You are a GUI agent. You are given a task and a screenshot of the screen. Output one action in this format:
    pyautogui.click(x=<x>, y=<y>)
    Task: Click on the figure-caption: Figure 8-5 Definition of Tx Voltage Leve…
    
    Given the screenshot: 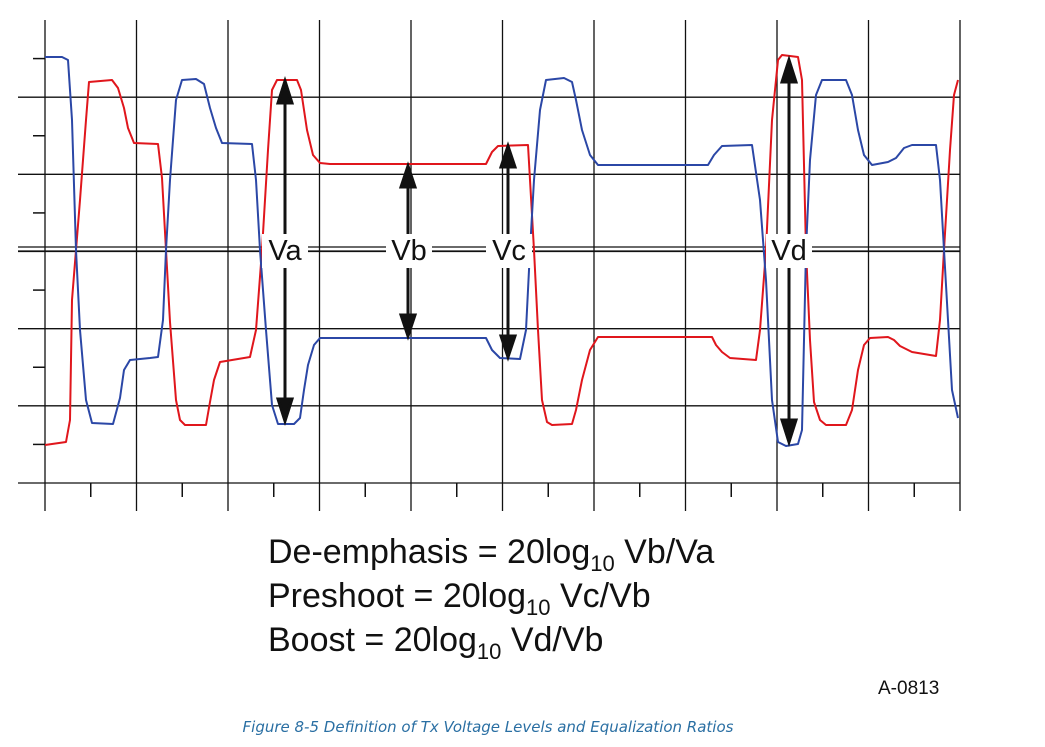 What is the action you would take?
    pyautogui.click(x=488, y=727)
    